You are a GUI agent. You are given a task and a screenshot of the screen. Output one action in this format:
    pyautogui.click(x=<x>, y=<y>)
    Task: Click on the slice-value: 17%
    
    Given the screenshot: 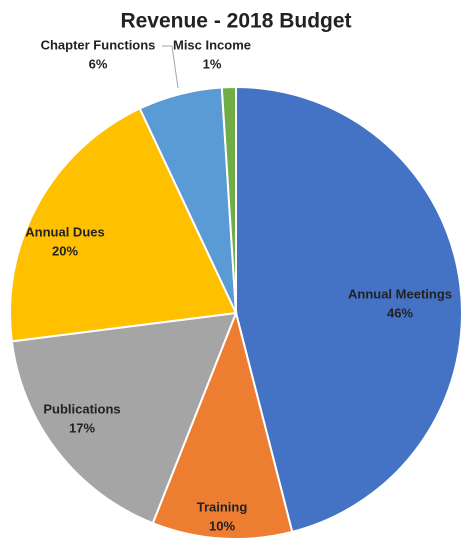 What is the action you would take?
    pyautogui.click(x=82, y=427)
    